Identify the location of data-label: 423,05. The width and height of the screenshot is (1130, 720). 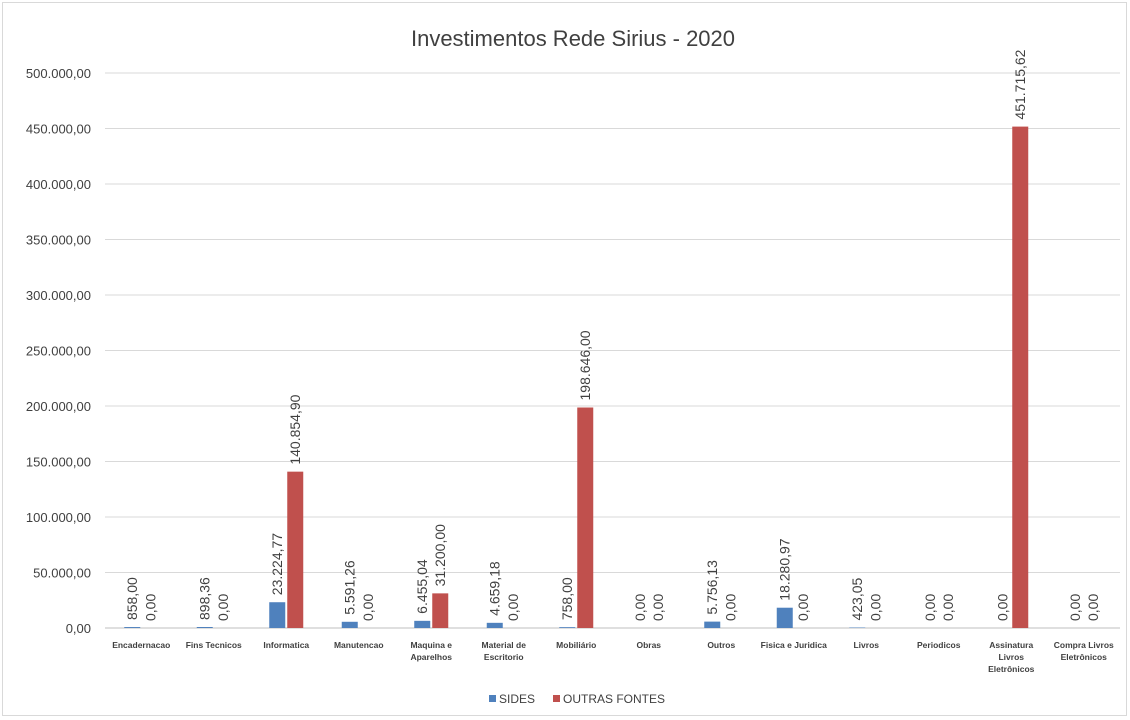
(857, 598).